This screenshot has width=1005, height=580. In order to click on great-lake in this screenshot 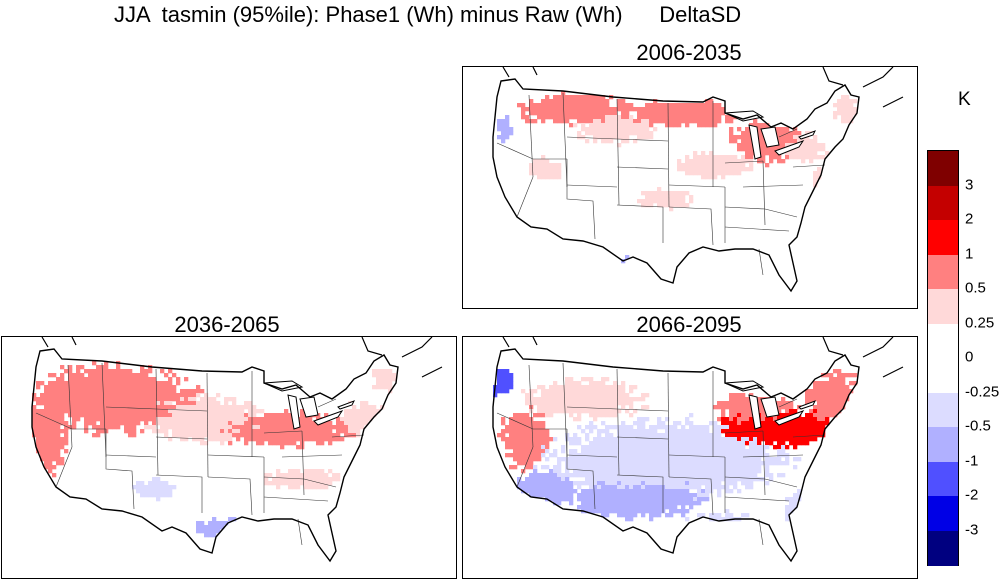, I will do `click(789, 418)`.